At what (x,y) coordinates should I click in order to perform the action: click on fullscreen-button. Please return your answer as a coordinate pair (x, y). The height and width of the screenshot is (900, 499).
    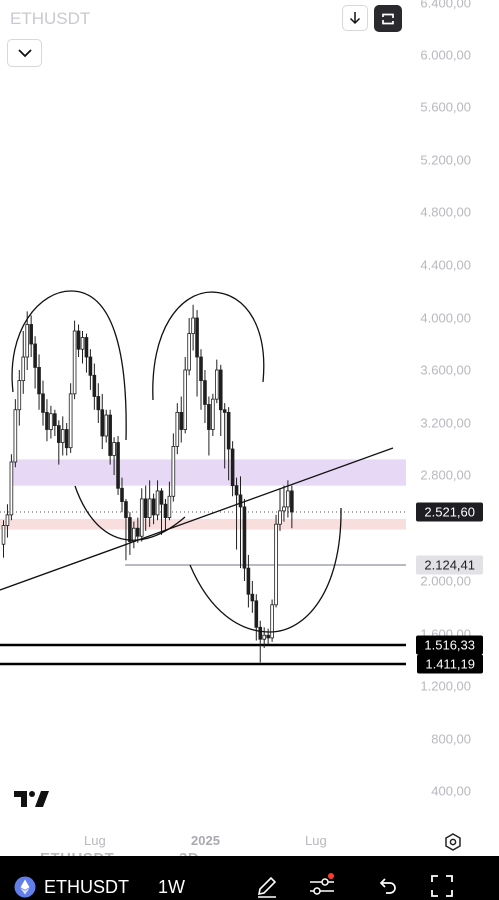
    Looking at the image, I should click on (442, 886).